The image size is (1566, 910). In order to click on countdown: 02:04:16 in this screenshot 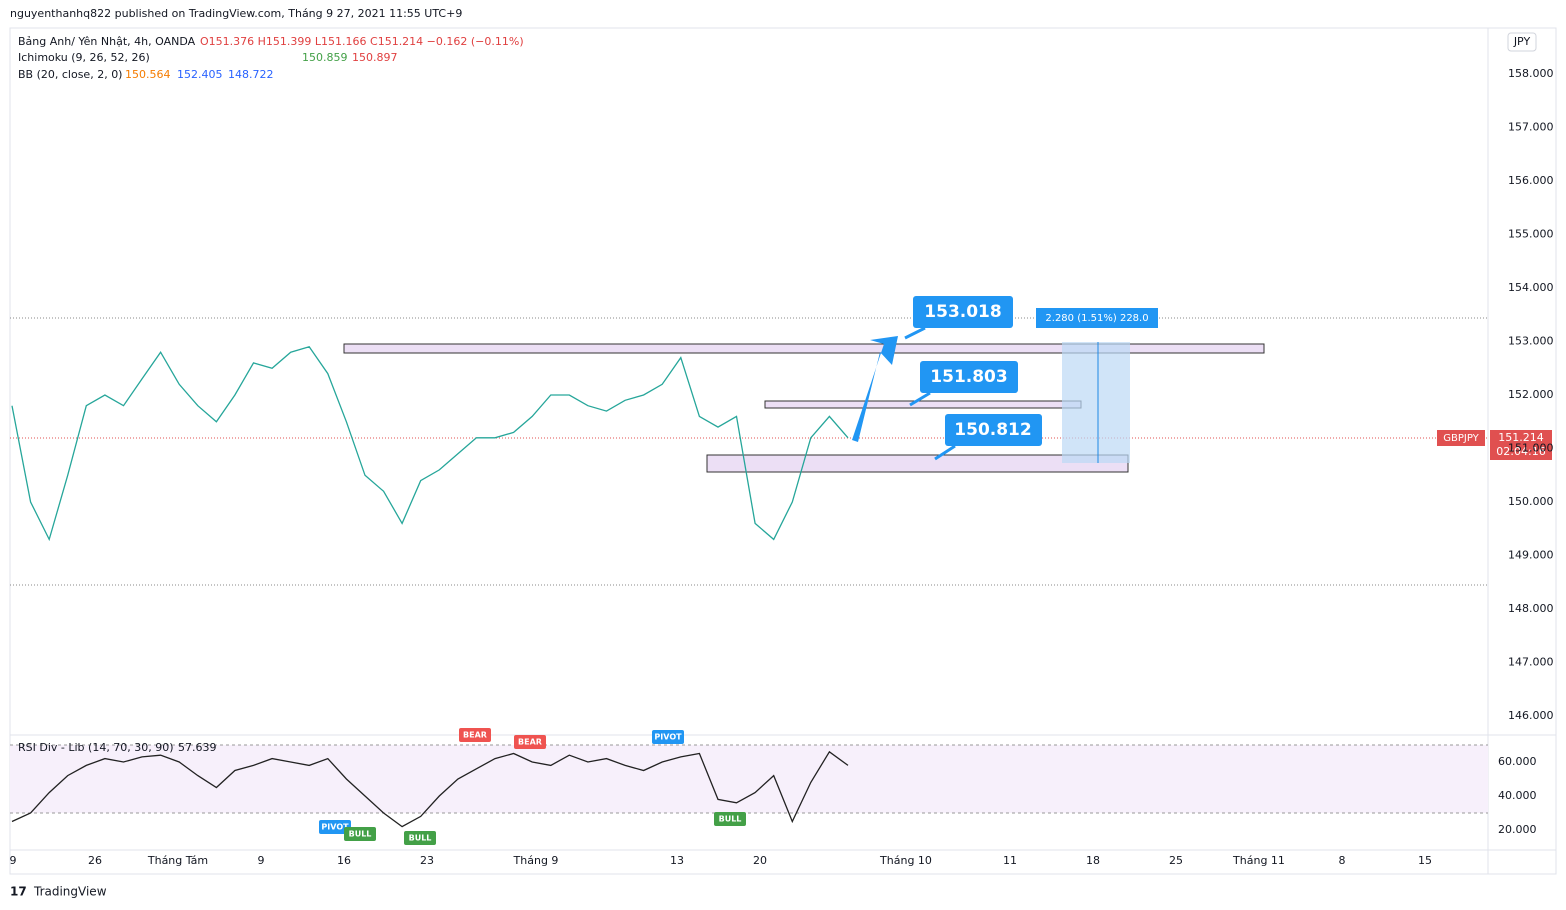, I will do `click(1520, 451)`.